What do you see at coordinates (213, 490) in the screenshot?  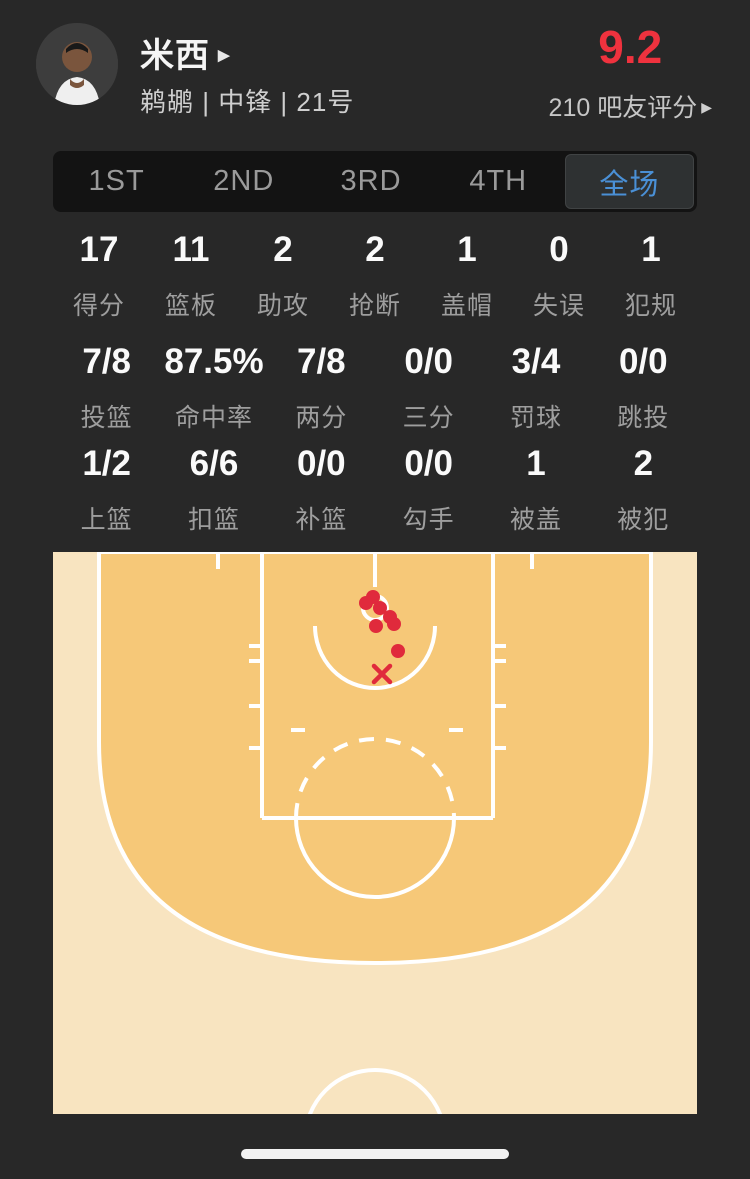 I see `stat-dunk: 6/6 扣篮` at bounding box center [213, 490].